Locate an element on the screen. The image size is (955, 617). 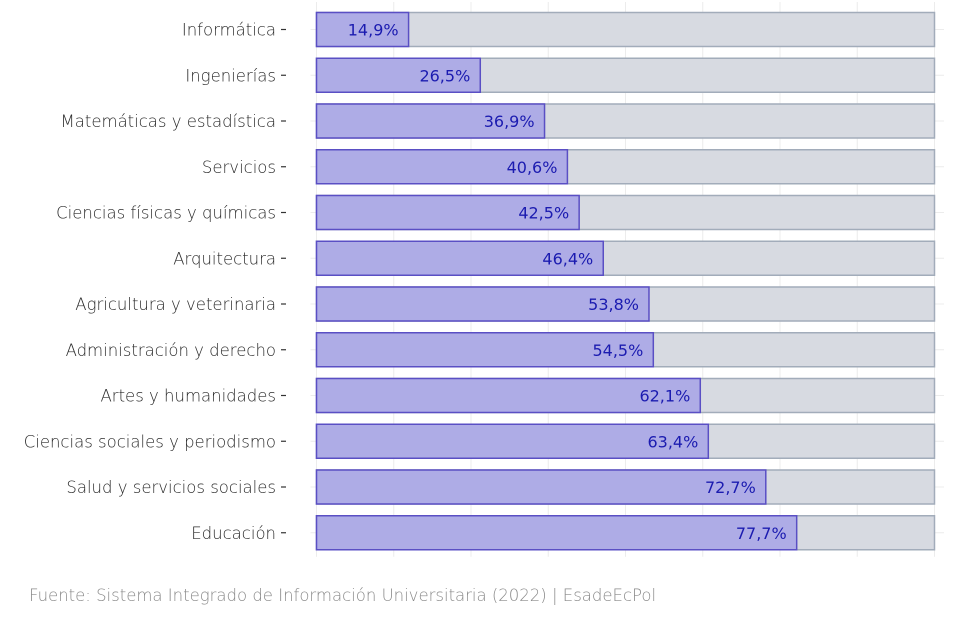
background-bar is located at coordinates (625, 29).